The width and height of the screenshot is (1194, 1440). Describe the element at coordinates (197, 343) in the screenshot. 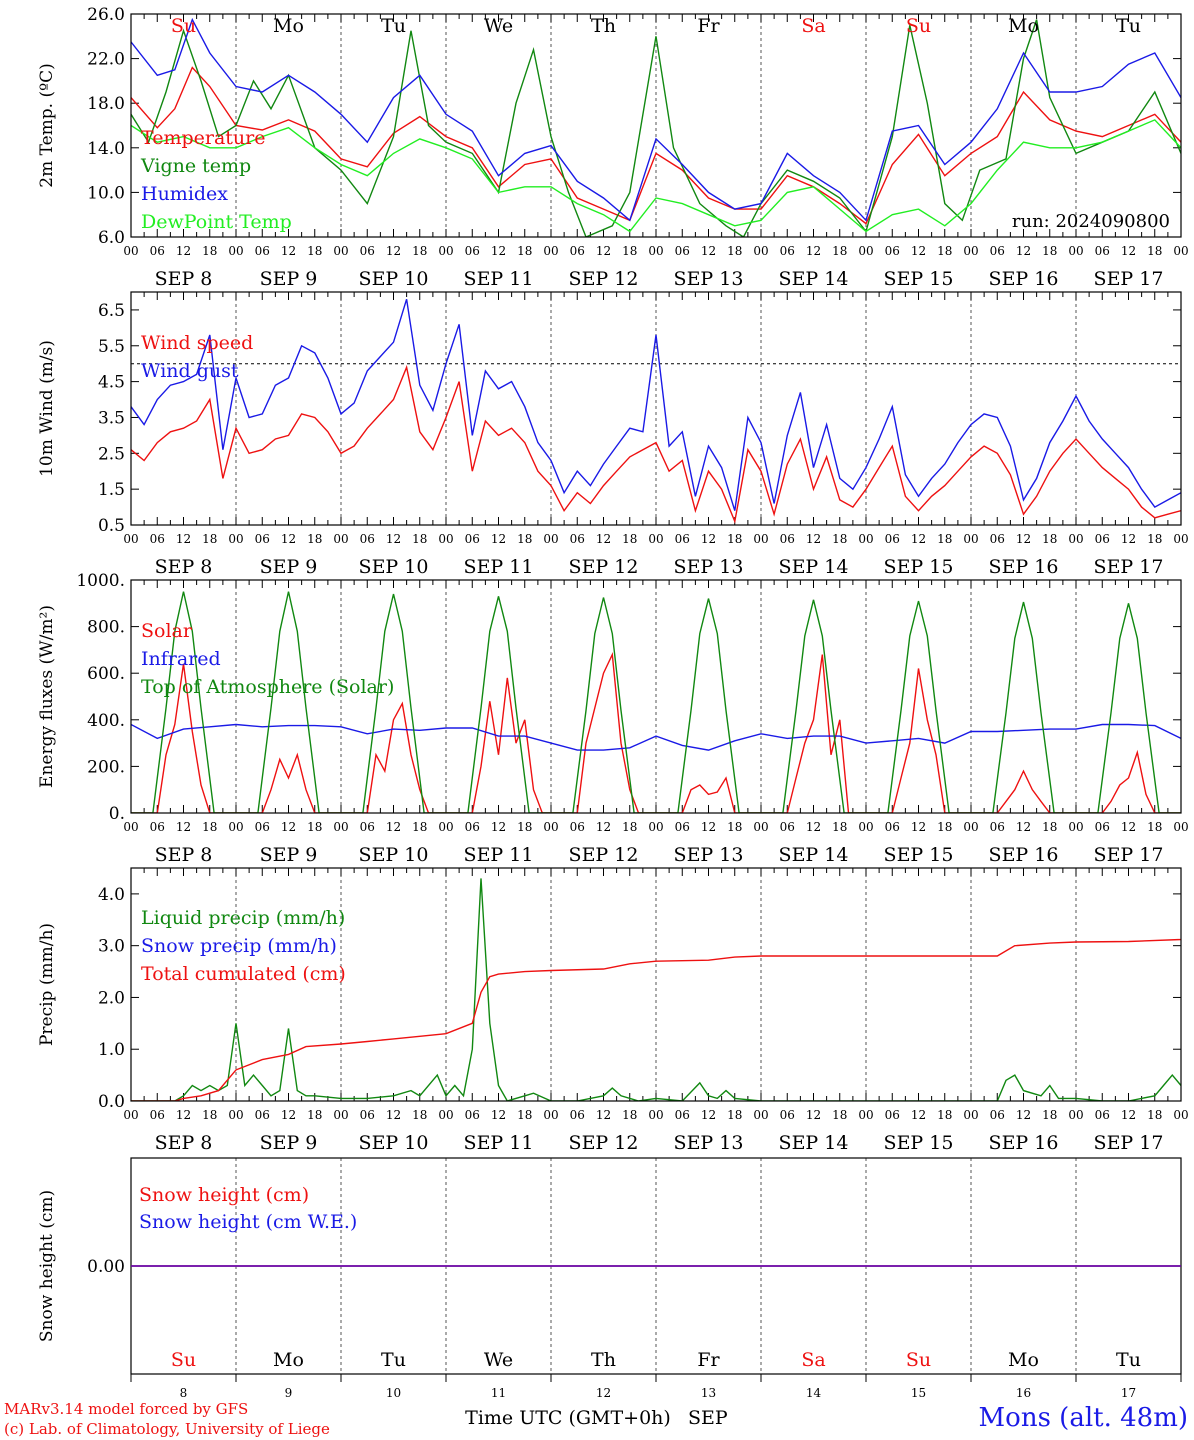

I see `legend-entry: Wind speed` at that location.